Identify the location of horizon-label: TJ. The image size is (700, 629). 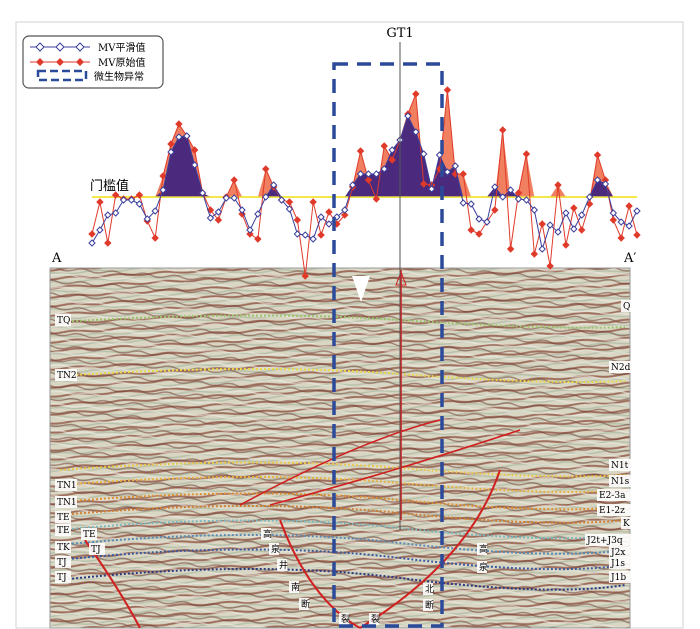
(63, 562).